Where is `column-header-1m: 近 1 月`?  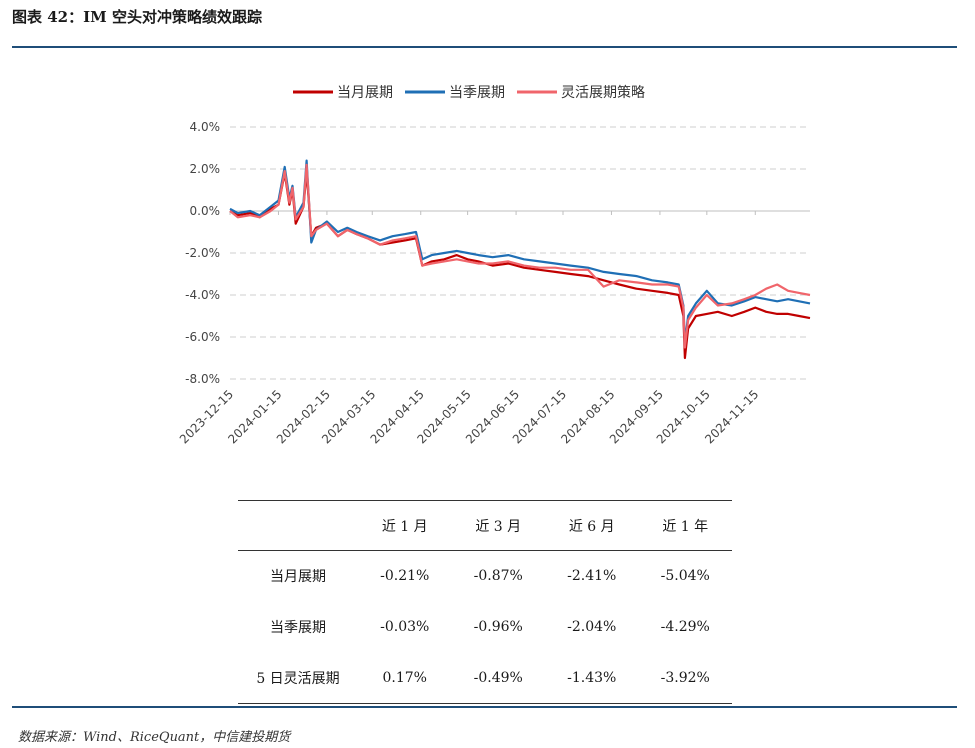 column-header-1m: 近 1 月 is located at coordinates (404, 526).